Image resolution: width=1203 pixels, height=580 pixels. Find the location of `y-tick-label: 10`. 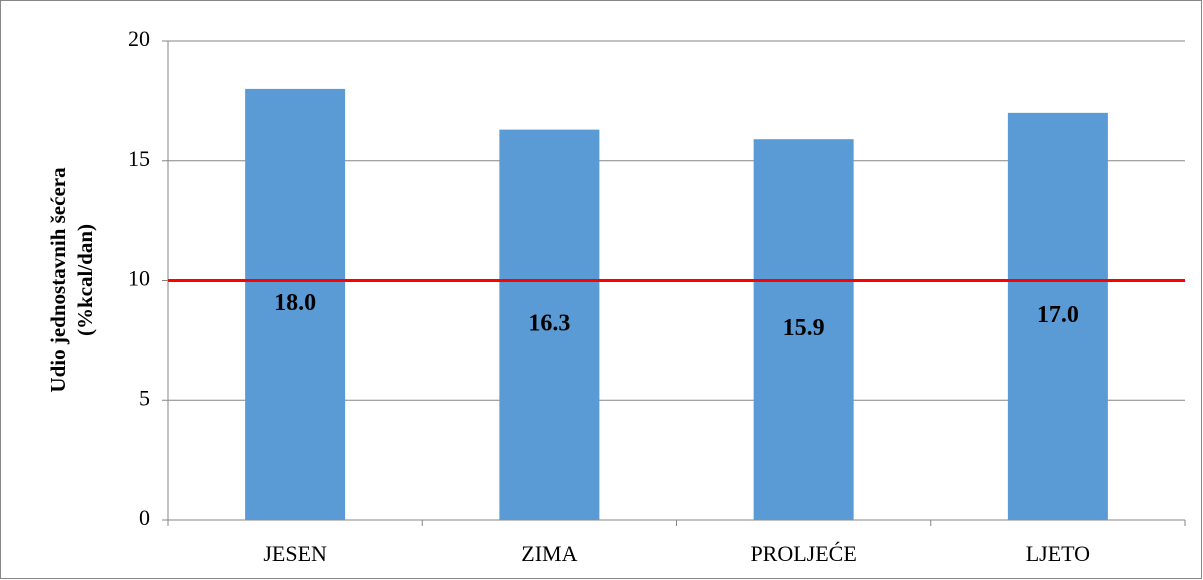

y-tick-label: 10 is located at coordinates (139, 278).